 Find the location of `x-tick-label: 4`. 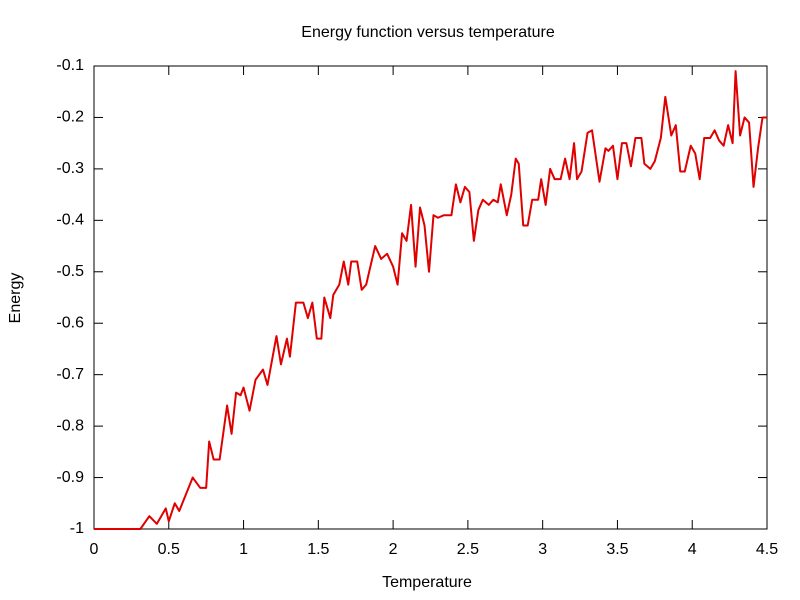

x-tick-label: 4 is located at coordinates (692, 549).